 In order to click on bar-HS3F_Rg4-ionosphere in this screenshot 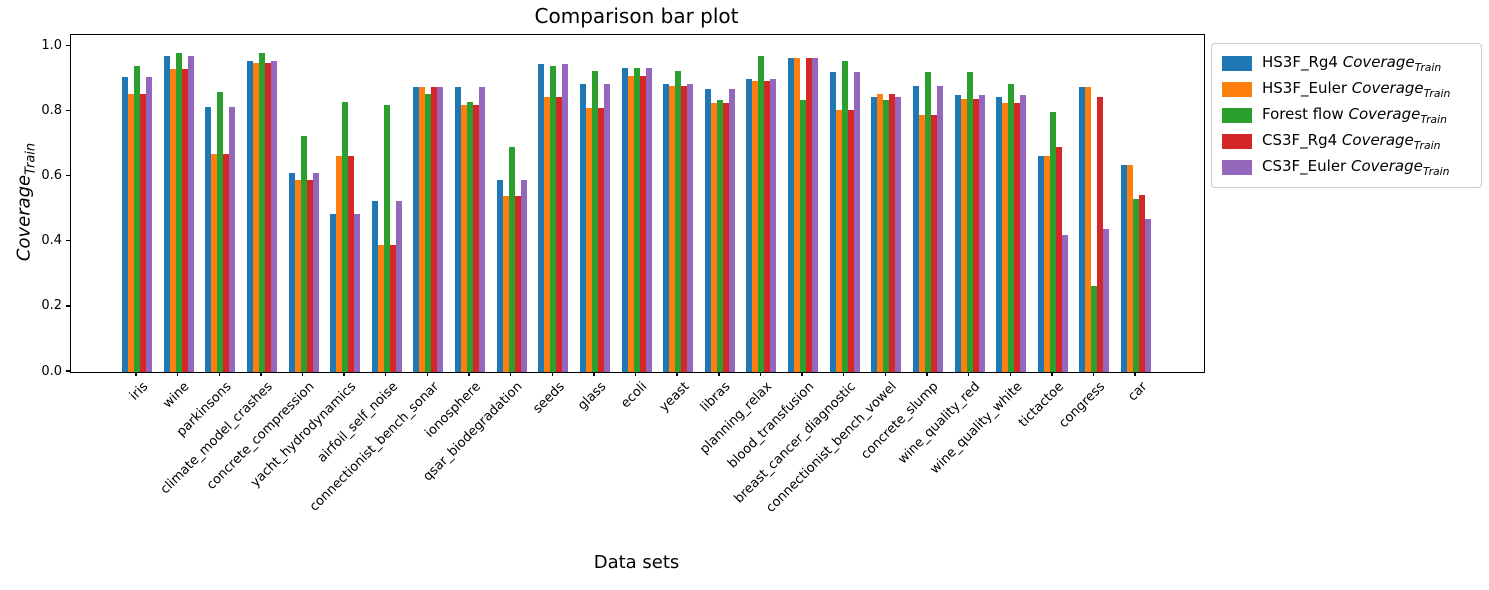, I will do `click(458, 229)`.